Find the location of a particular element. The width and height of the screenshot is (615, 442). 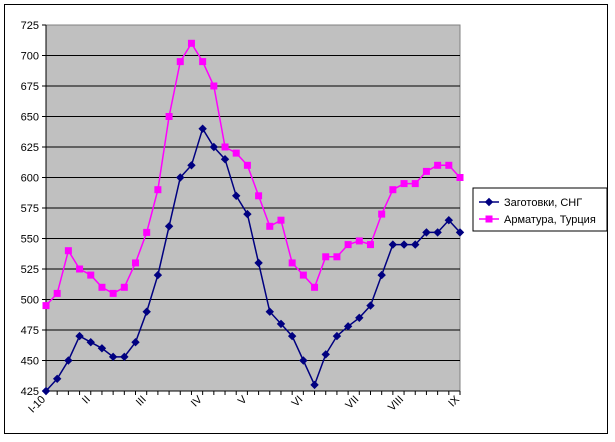

x-tick-label: VI is located at coordinates (298, 402).